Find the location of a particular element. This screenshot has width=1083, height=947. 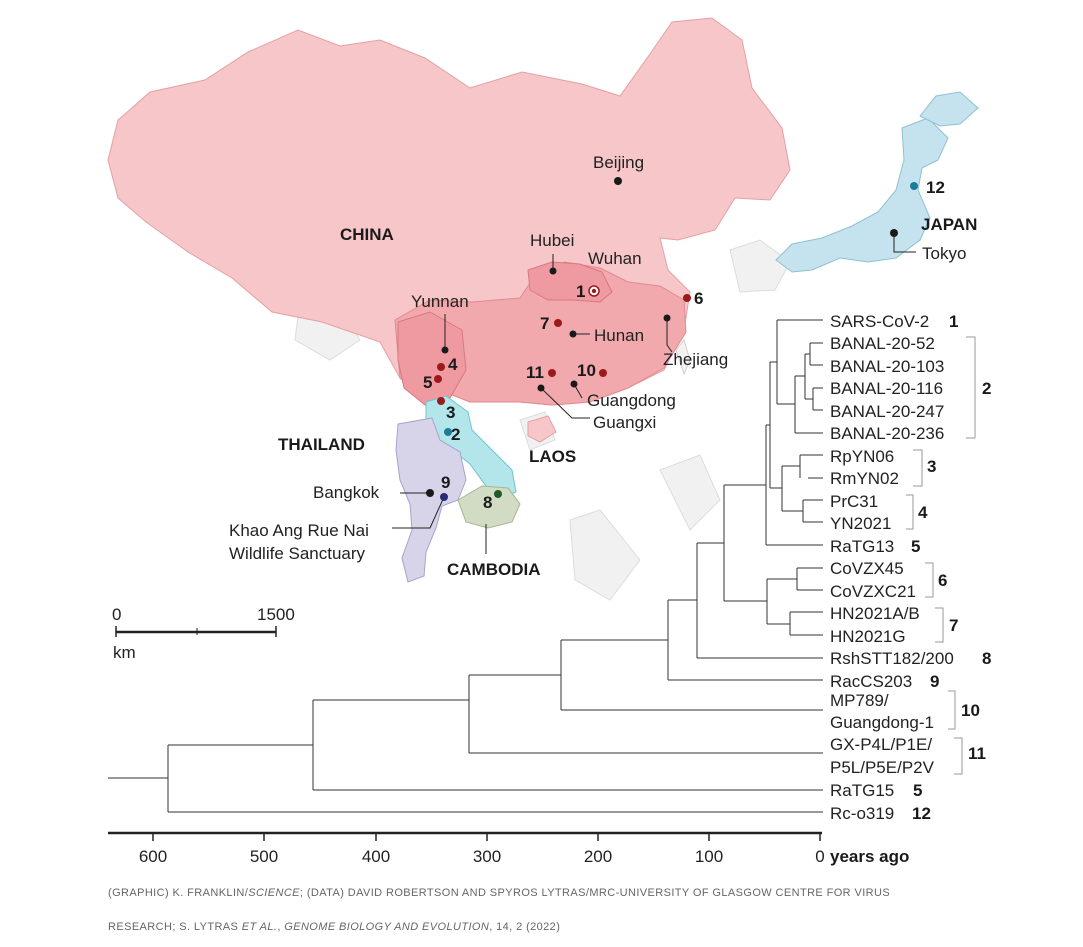

group-num-2: 2 is located at coordinates (986, 388).